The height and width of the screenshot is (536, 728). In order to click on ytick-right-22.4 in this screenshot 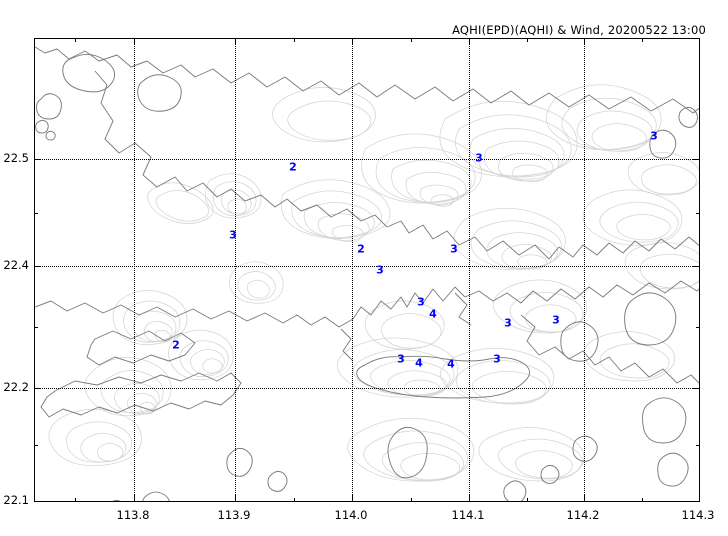, I will do `click(696, 266)`.